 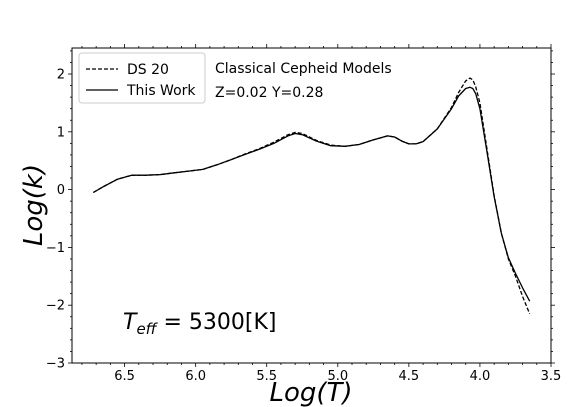 I want to click on teff-symbol: T, so click(x=130, y=322).